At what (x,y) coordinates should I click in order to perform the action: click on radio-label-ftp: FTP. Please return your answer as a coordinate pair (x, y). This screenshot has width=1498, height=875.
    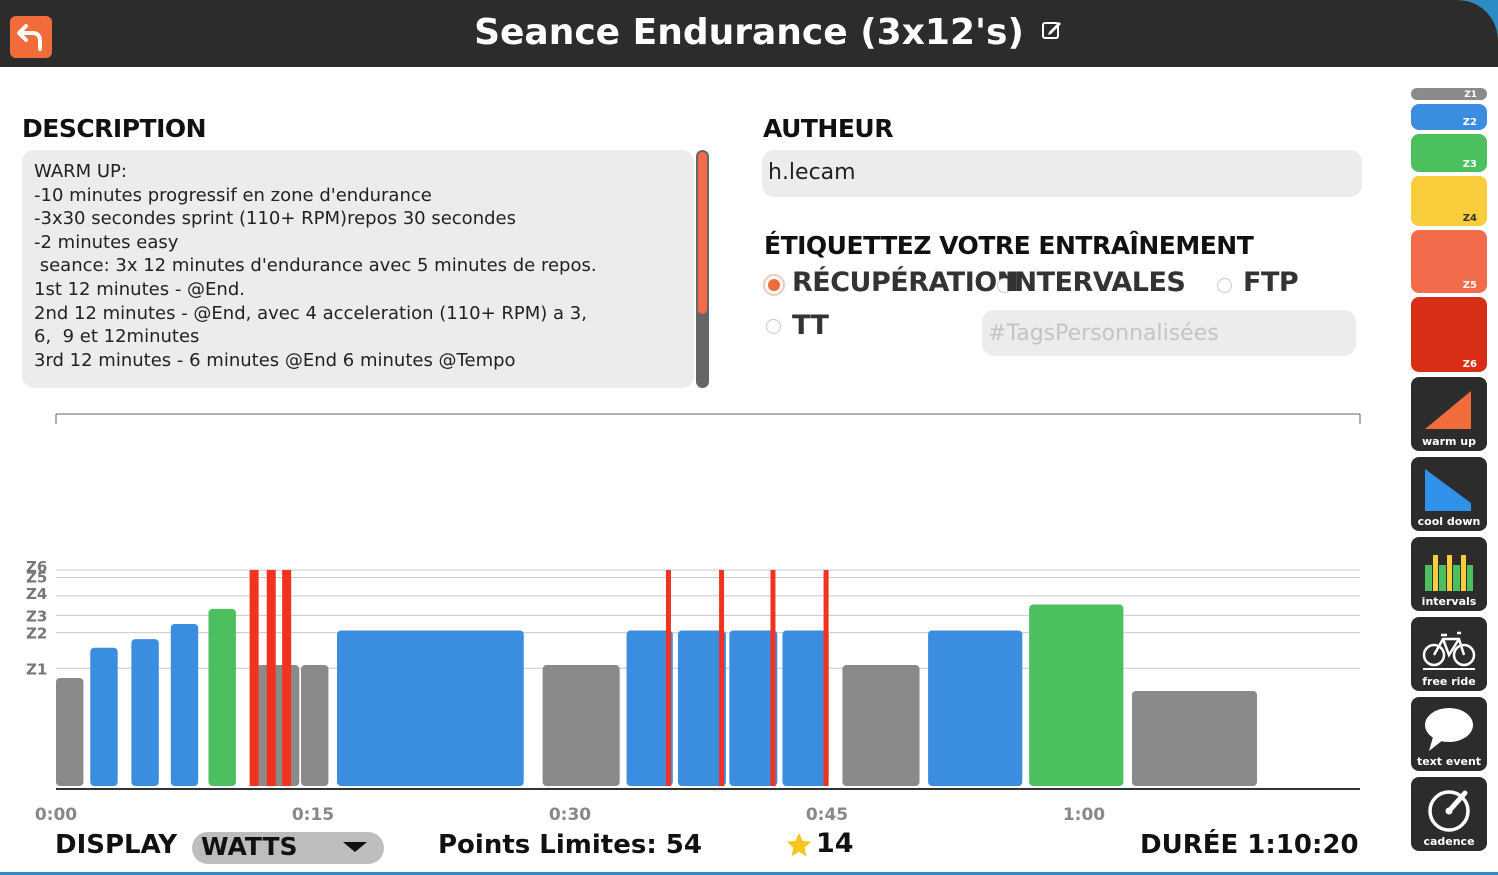
    Looking at the image, I should click on (1271, 282).